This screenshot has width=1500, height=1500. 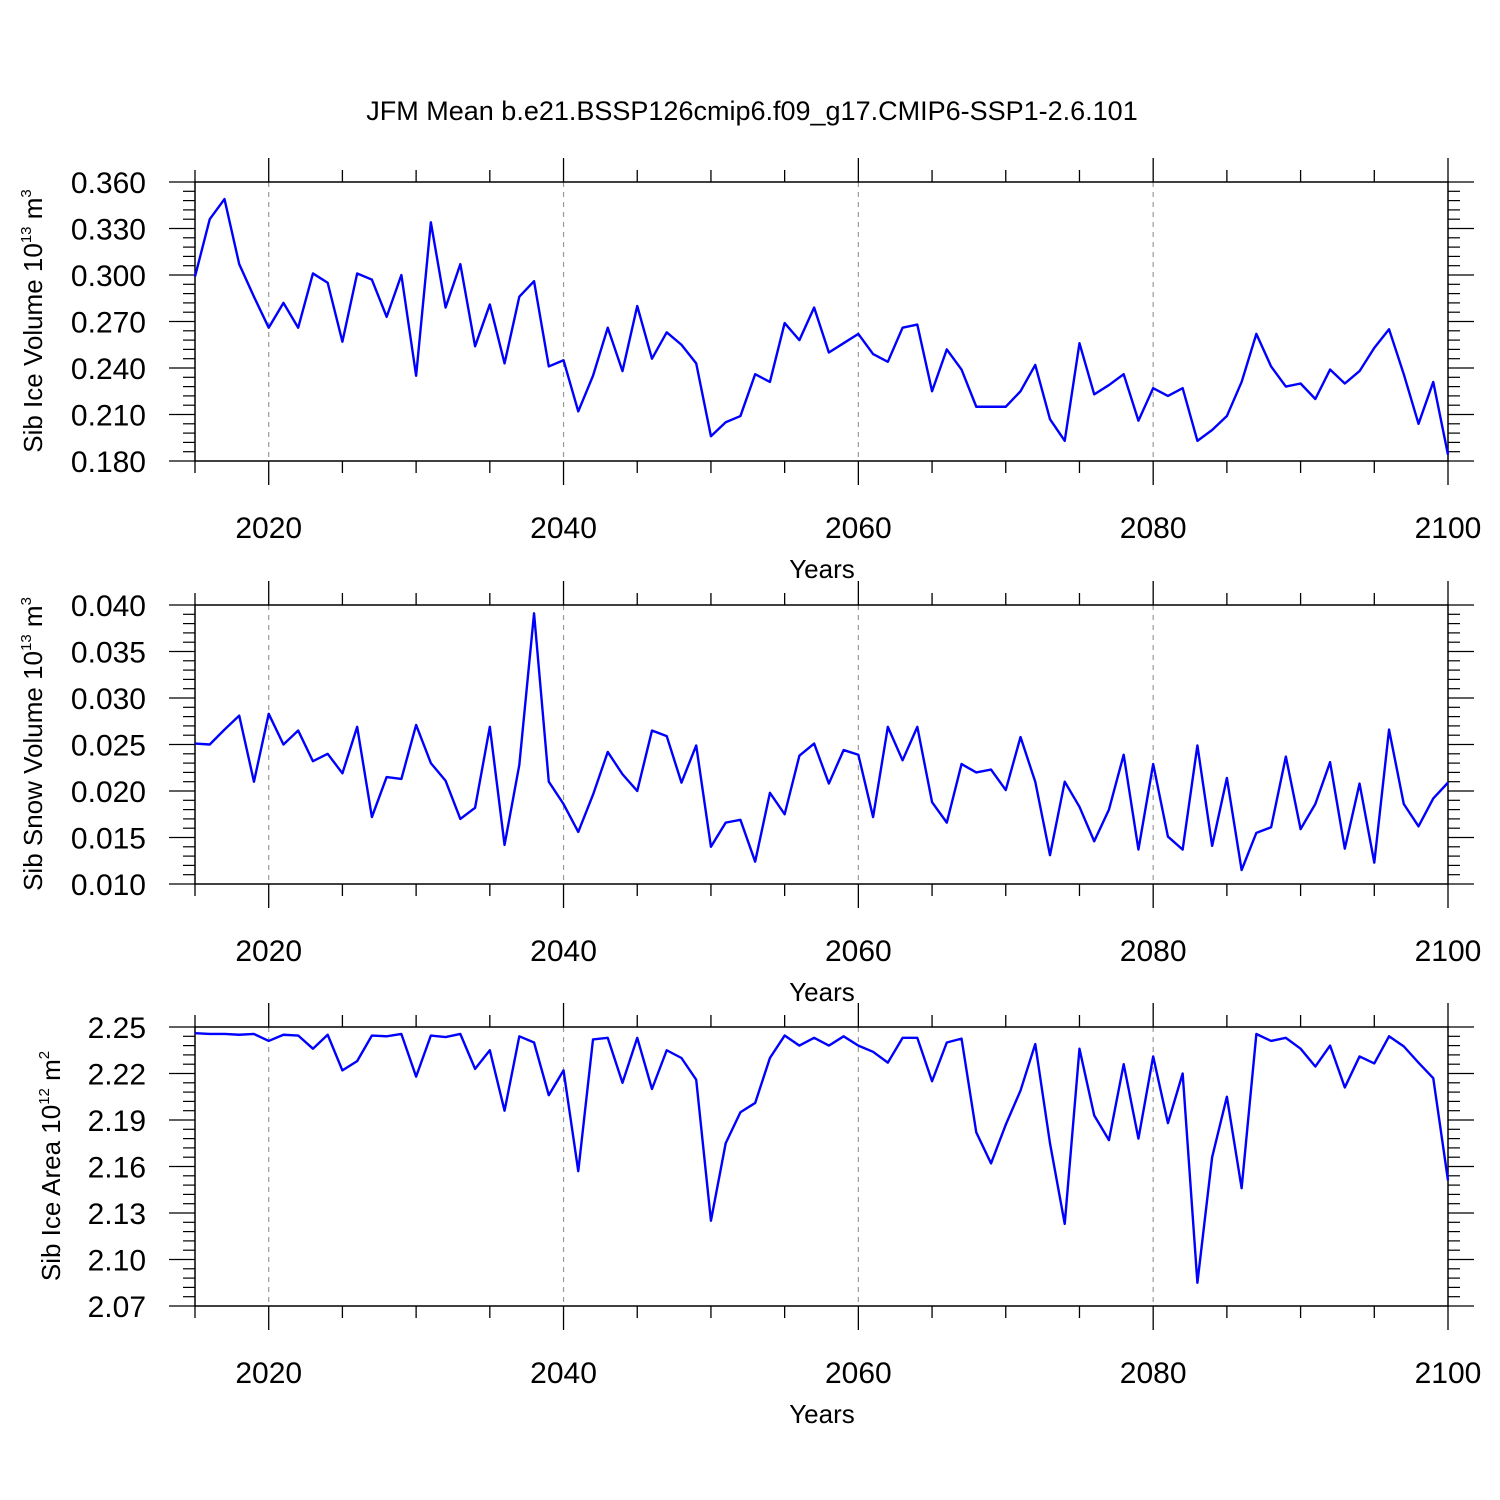 What do you see at coordinates (108, 230) in the screenshot?
I see `y-tick-label: 0.330` at bounding box center [108, 230].